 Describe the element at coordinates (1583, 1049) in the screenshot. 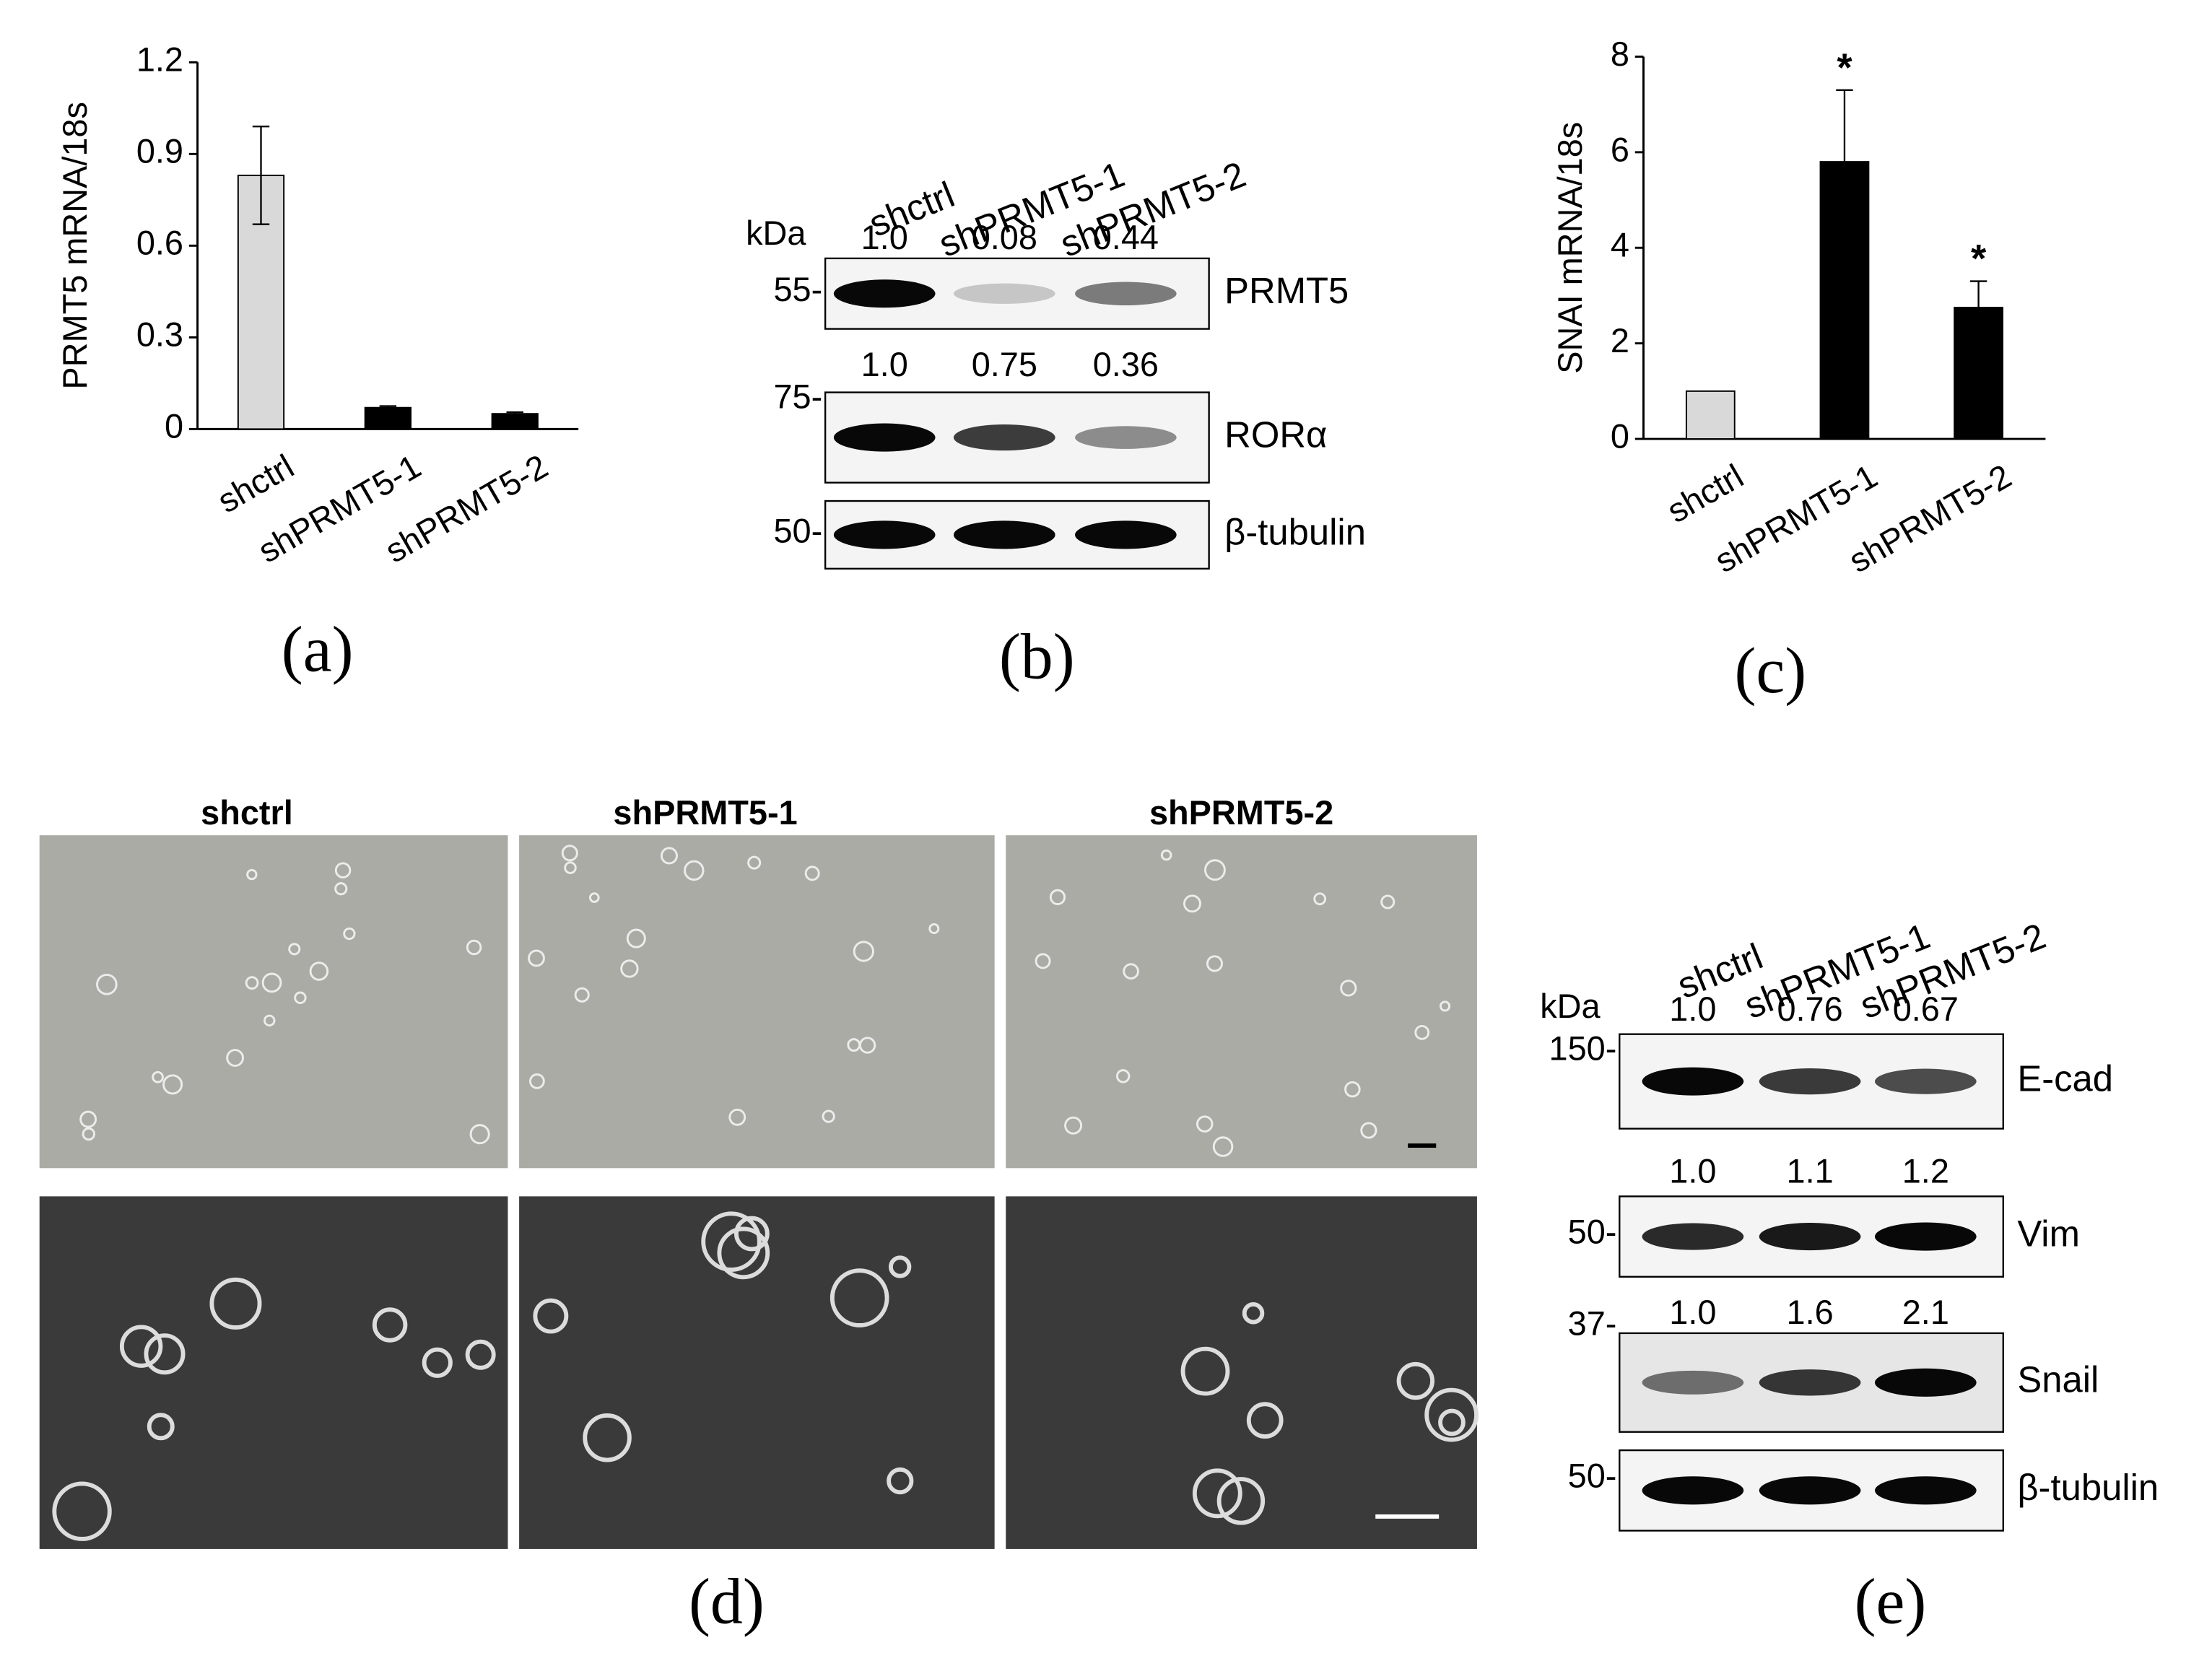

I see `marker: 150-` at that location.